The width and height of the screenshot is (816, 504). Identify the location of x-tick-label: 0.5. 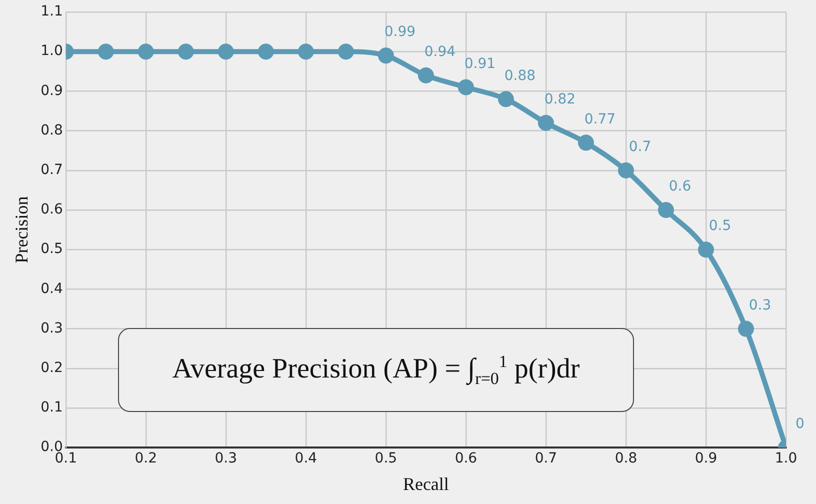
(386, 458).